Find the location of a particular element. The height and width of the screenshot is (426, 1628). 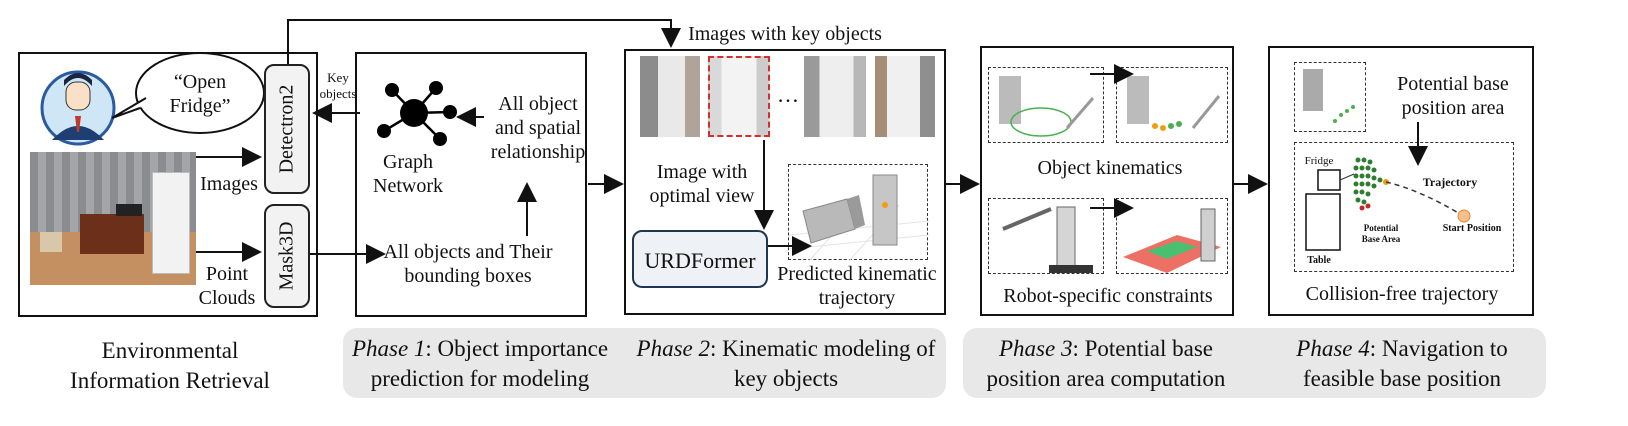

relationship-label: All object and spatial relationship is located at coordinates (538, 128).